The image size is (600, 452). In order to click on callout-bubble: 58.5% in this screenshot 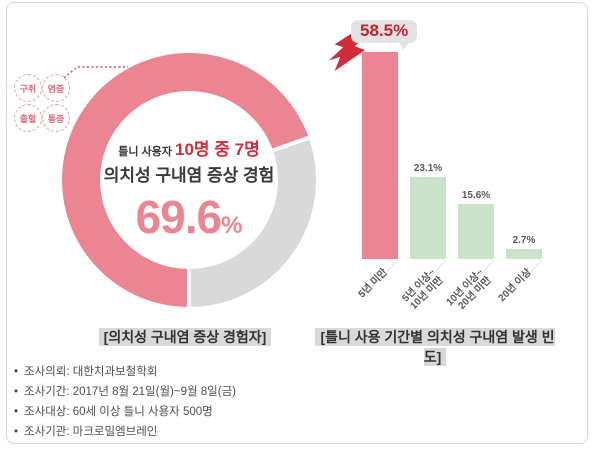, I will do `click(384, 35)`.